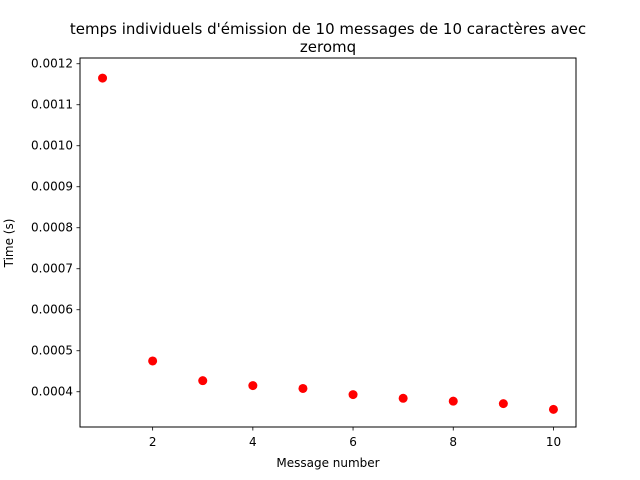 Image resolution: width=640 pixels, height=480 pixels. Describe the element at coordinates (153, 442) in the screenshot. I see `x-tick-label: 2` at that location.